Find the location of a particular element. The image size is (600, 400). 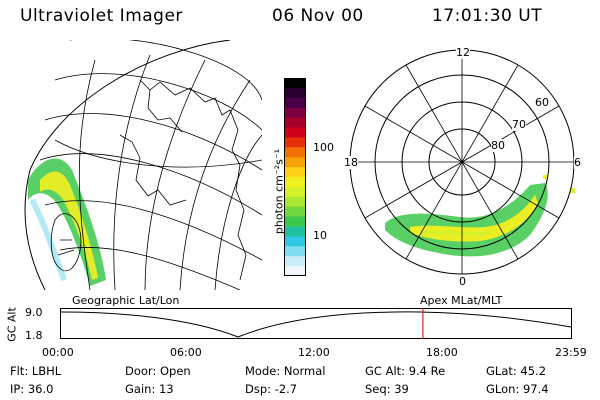

date-label: 06 Nov 00 is located at coordinates (318, 16).